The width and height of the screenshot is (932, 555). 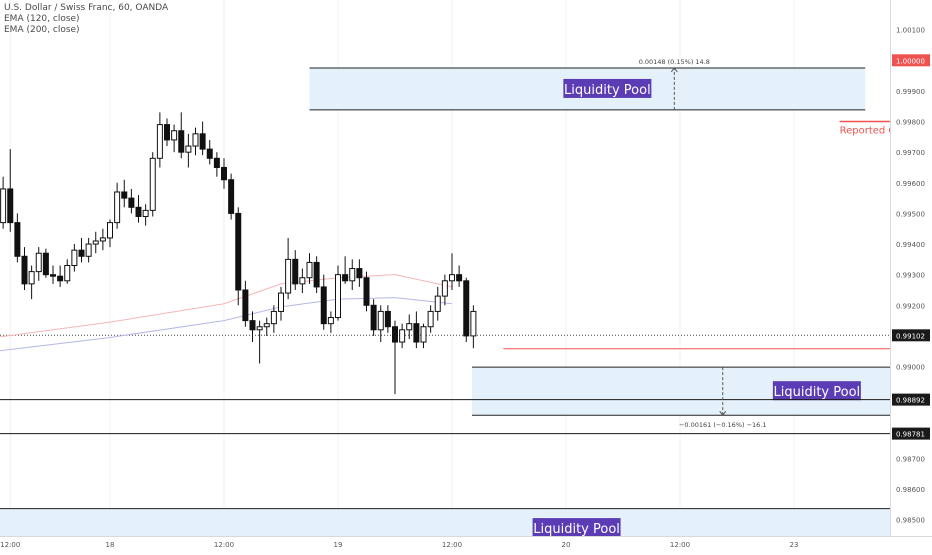 What do you see at coordinates (910, 245) in the screenshot?
I see `price-tick-label: 0.99400` at bounding box center [910, 245].